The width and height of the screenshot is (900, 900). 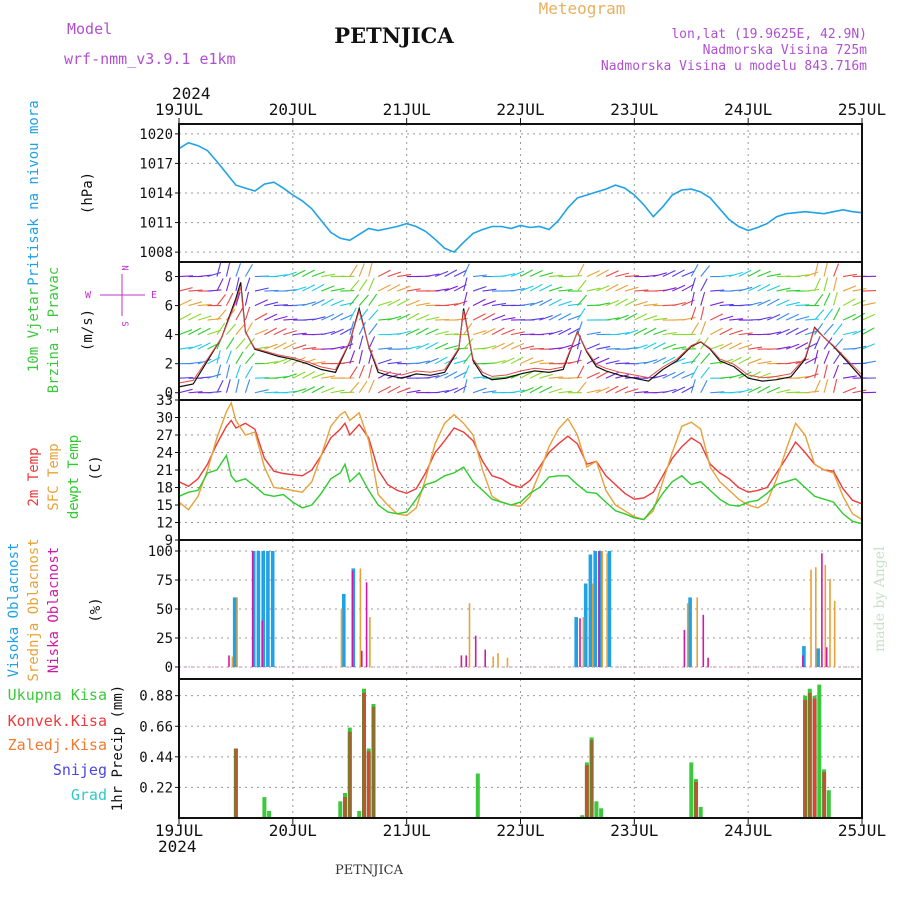 I want to click on top-date-label: 19JUL, so click(x=179, y=109).